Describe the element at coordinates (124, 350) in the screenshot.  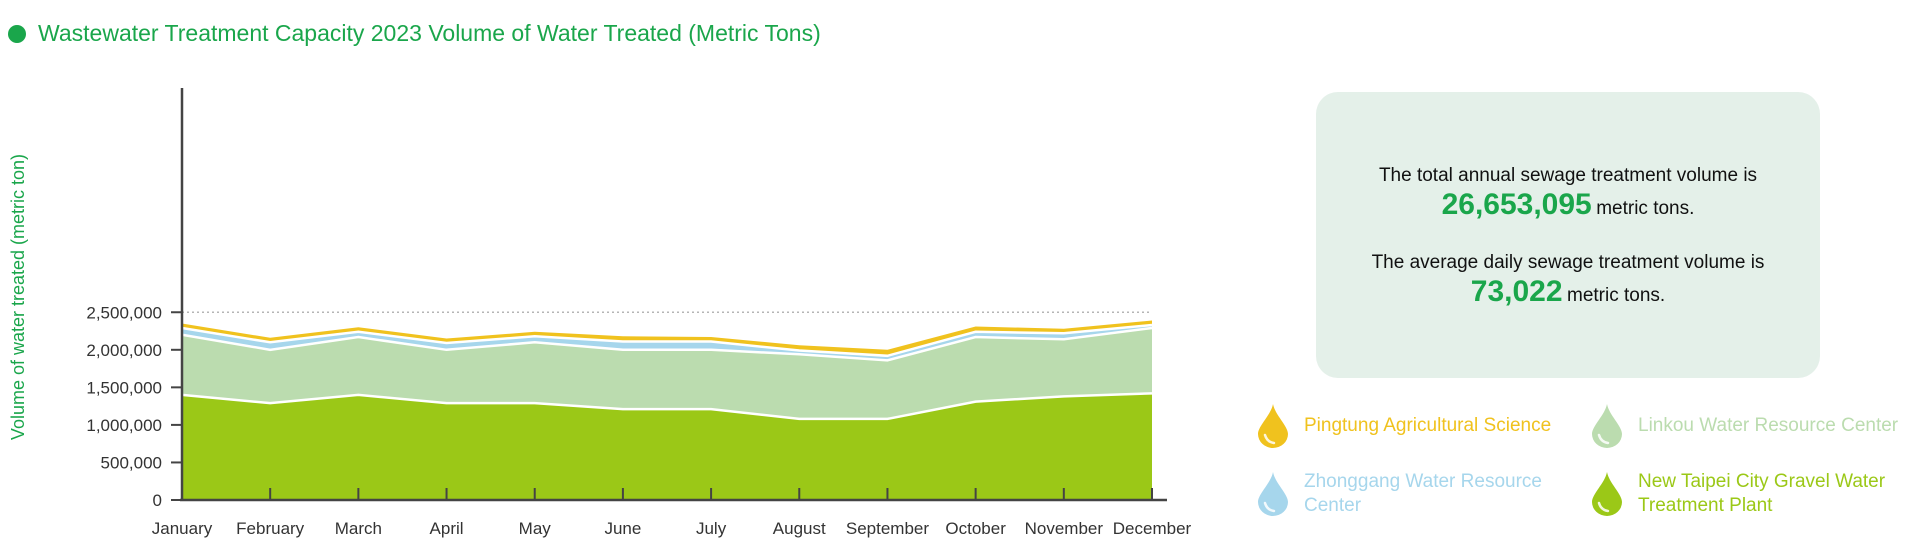
I see `y-tick-label: 2,000,000` at that location.